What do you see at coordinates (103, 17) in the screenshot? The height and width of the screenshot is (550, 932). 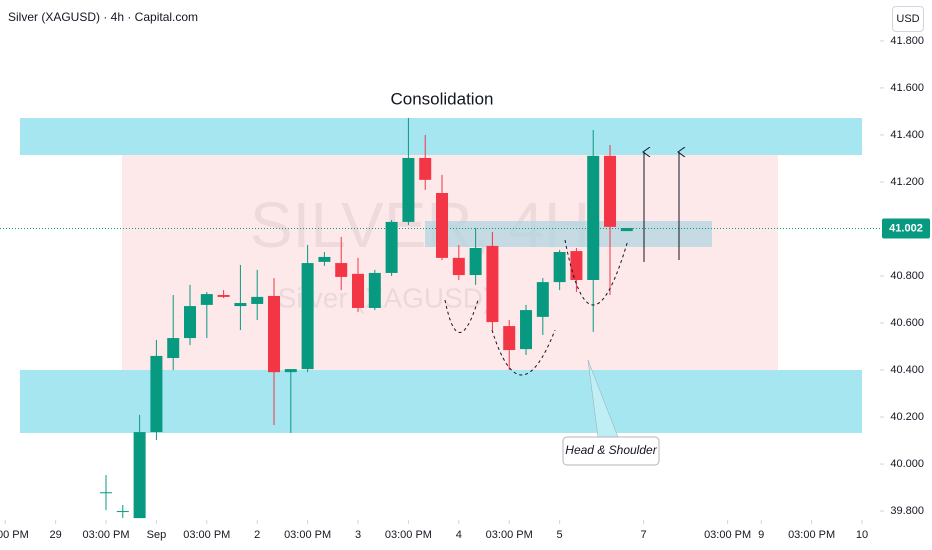 I see `symbol-header: Silver (XAGUSD) · 4h · Capital.com` at bounding box center [103, 17].